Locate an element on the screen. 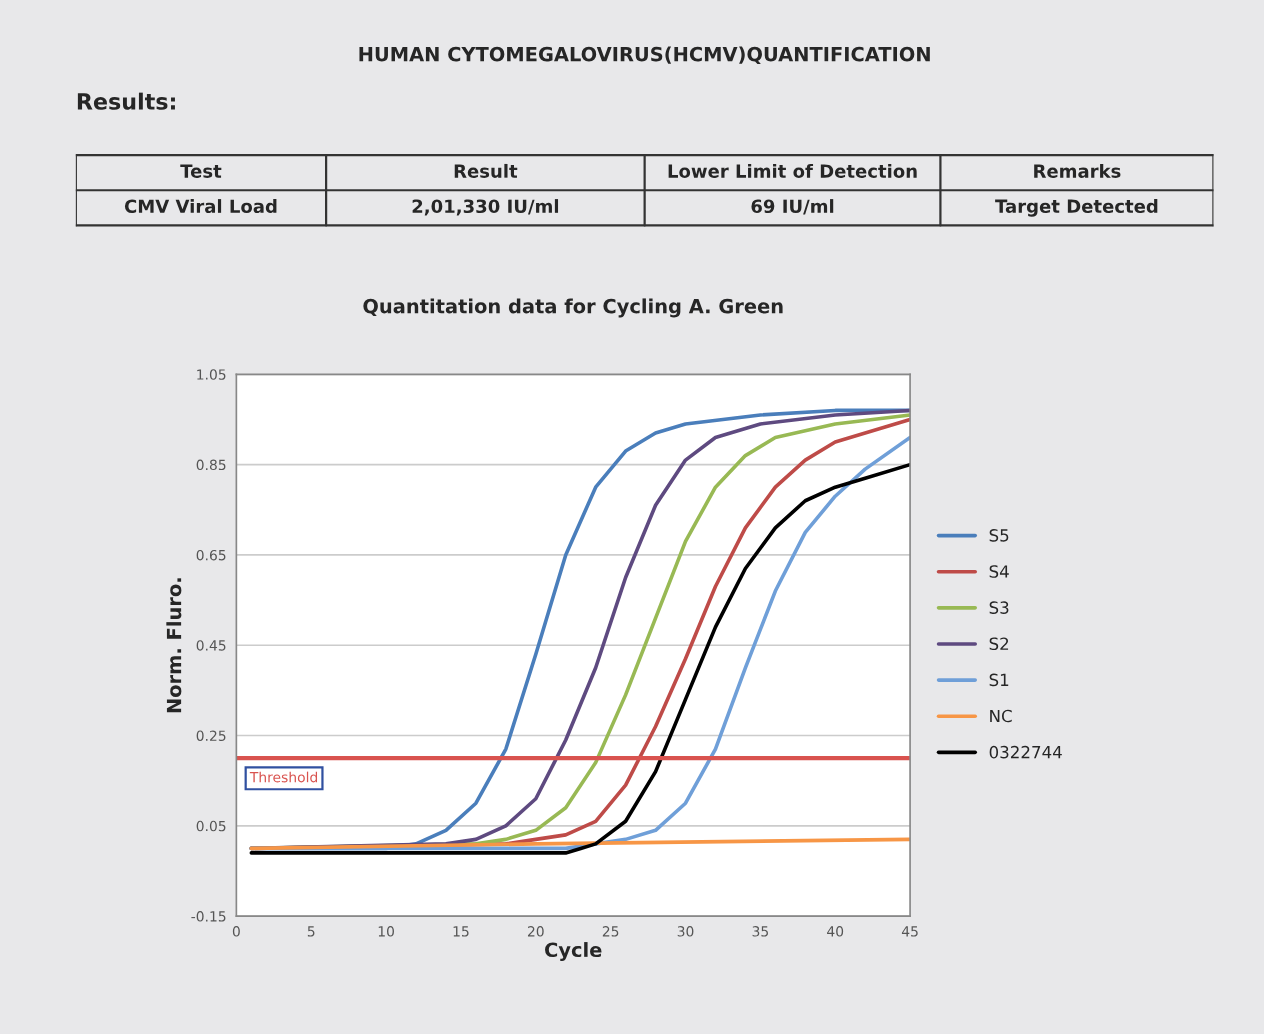 Image resolution: width=1264 pixels, height=1034 pixels. text: HUMAN CYTOMEGALOVIRUS(HCMV)QUANTIFICATION is located at coordinates (644, 55).